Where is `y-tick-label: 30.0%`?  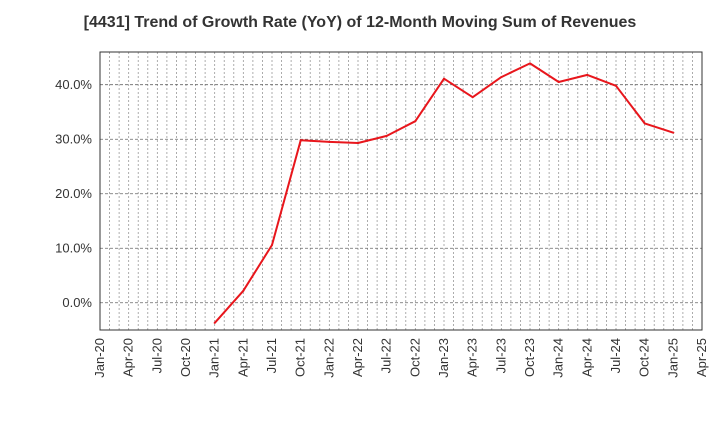
y-tick-label: 30.0% is located at coordinates (73, 139).